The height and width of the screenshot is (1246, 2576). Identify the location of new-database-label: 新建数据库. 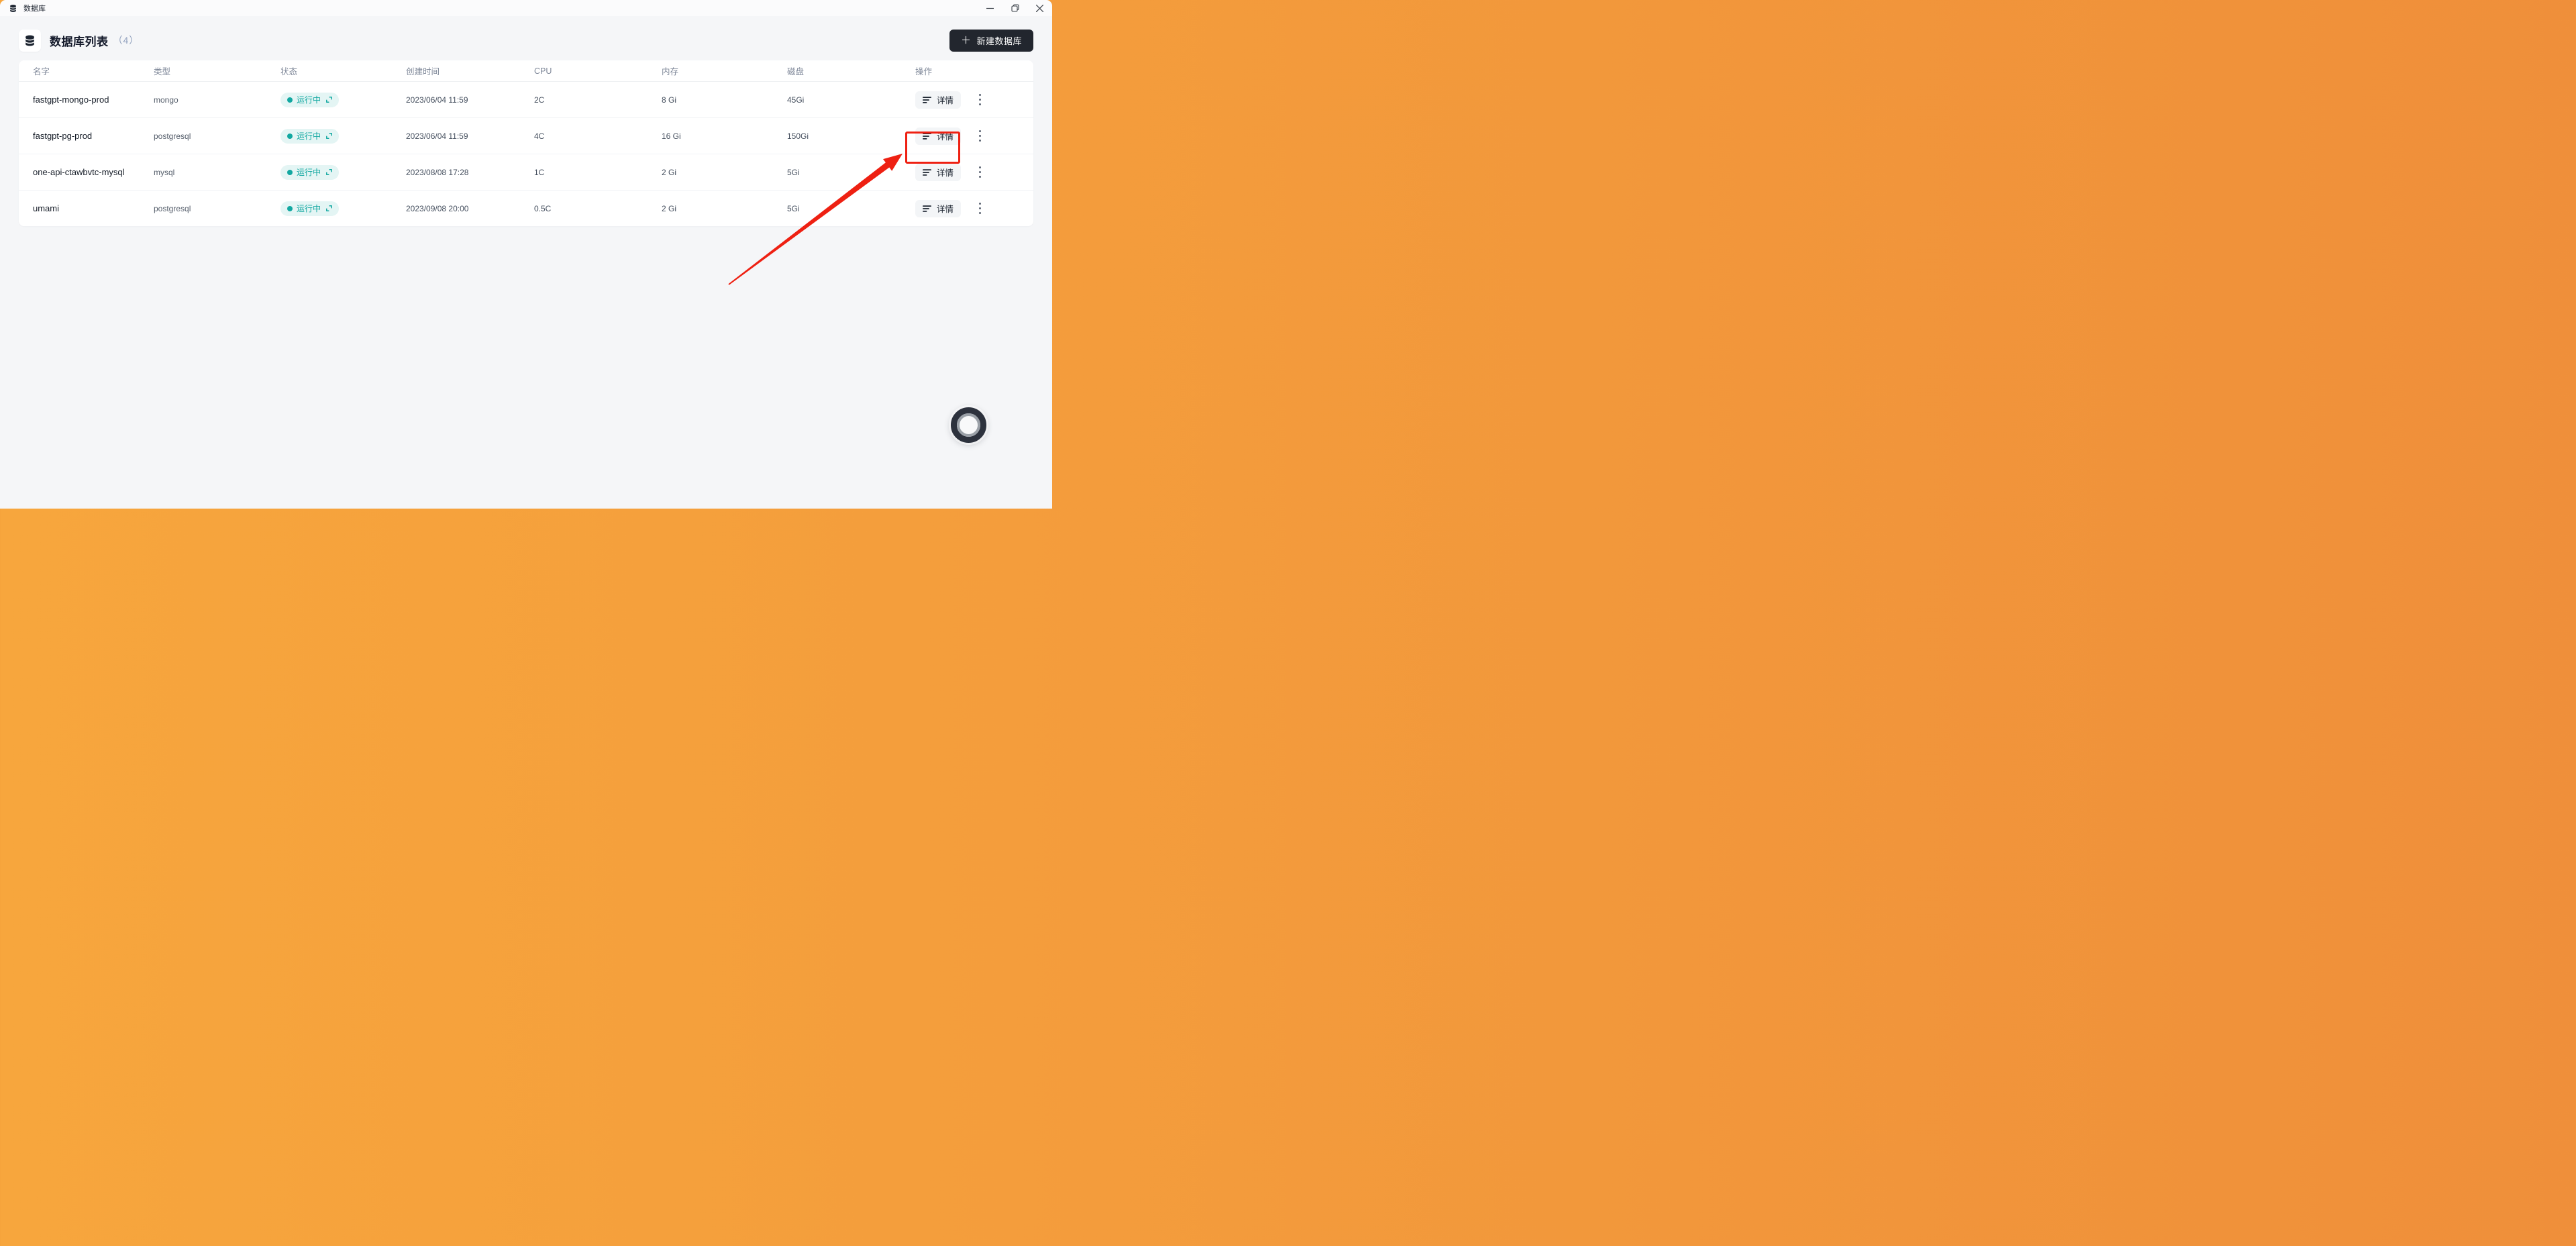
(999, 41).